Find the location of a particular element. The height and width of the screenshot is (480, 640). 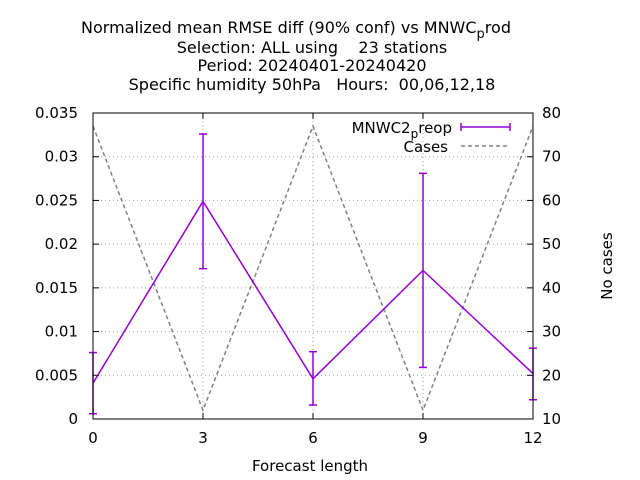

y2-tick-label: 30 is located at coordinates (551, 332).